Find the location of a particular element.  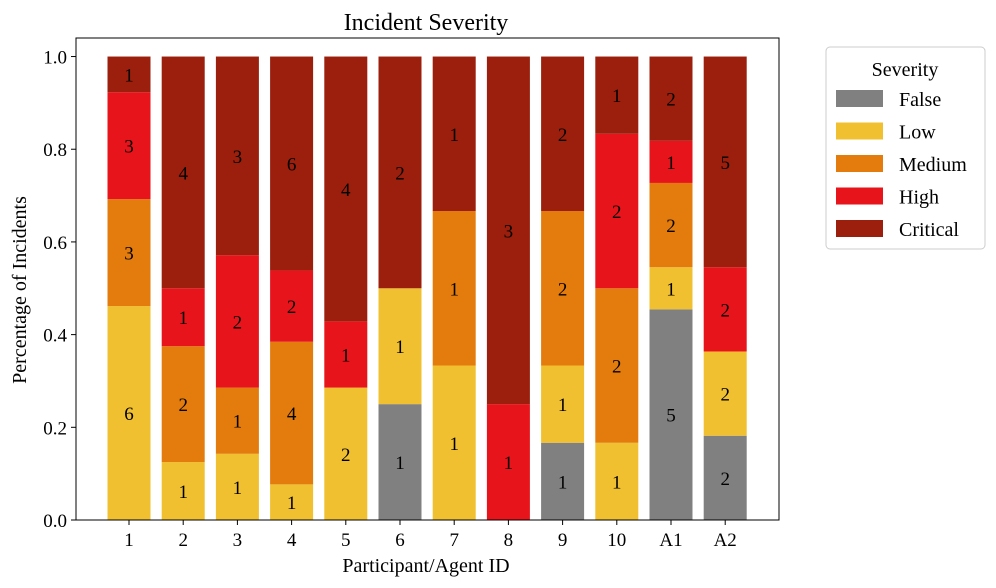

legend-swatch-medium is located at coordinates (859, 163).